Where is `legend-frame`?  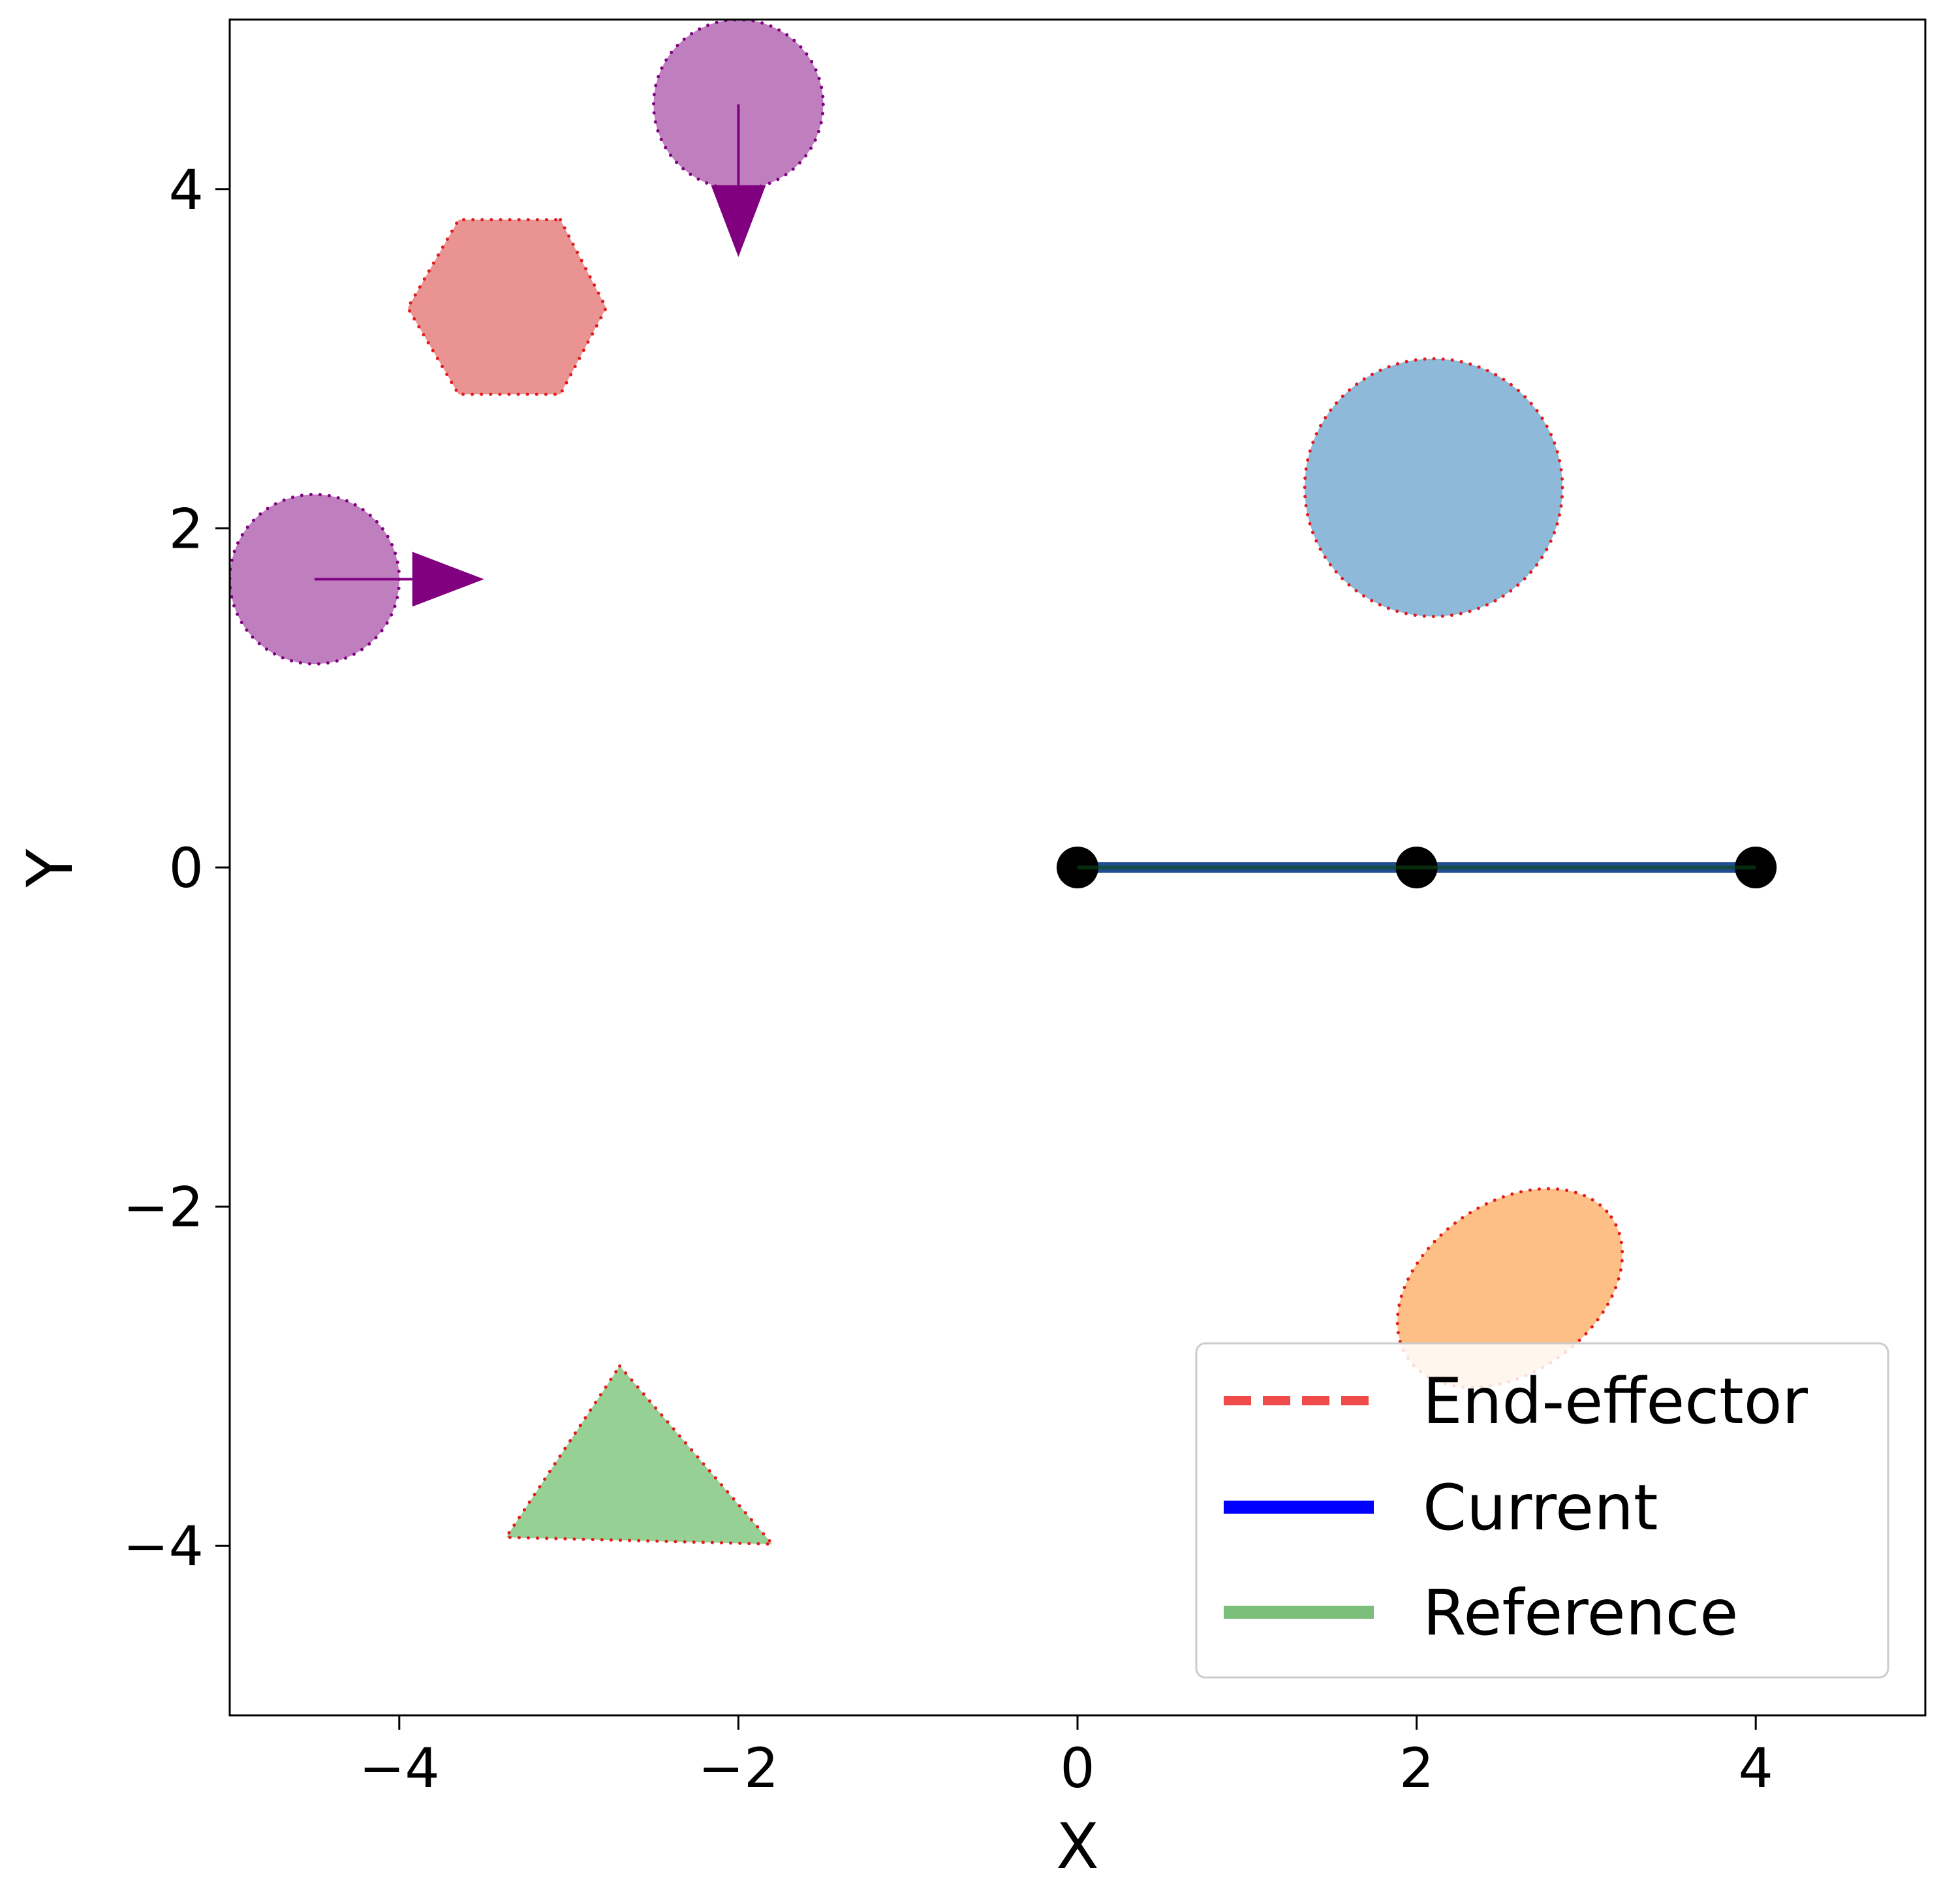
legend-frame is located at coordinates (1542, 1510).